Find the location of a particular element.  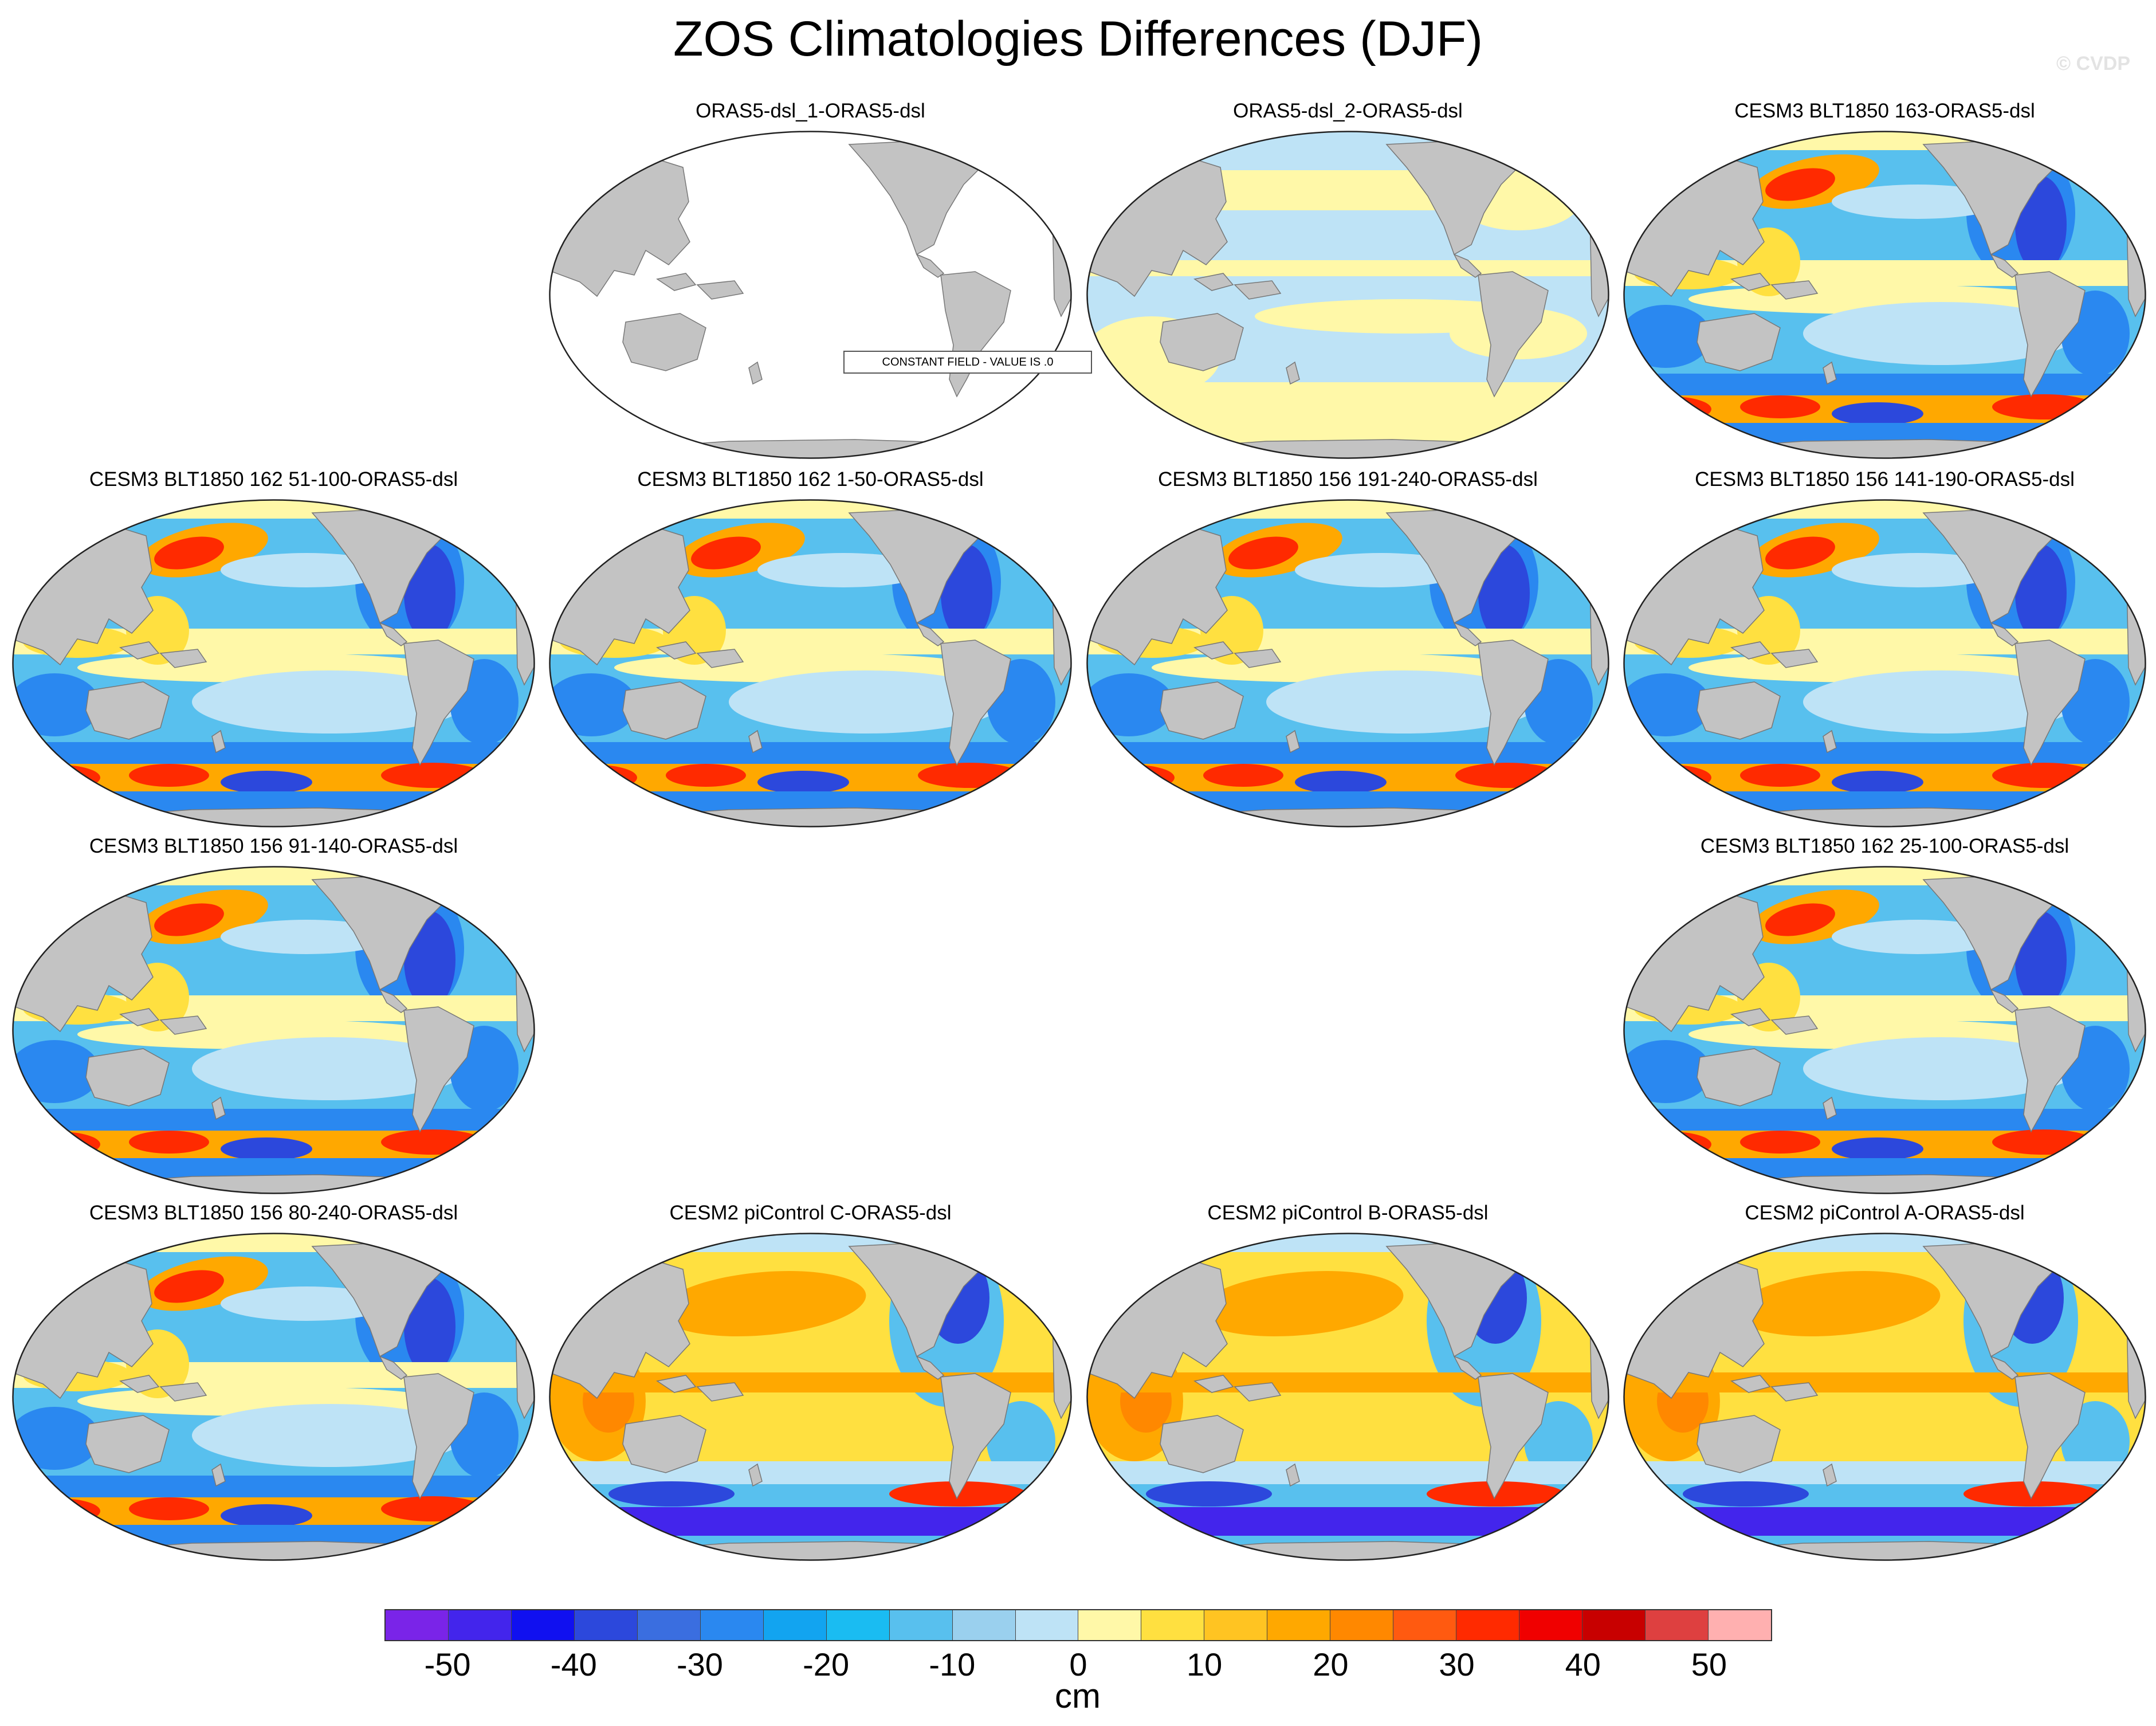

map-panel: CESM3 BLT1850 156 191-240-ORAS5-dsl is located at coordinates (1348, 650).